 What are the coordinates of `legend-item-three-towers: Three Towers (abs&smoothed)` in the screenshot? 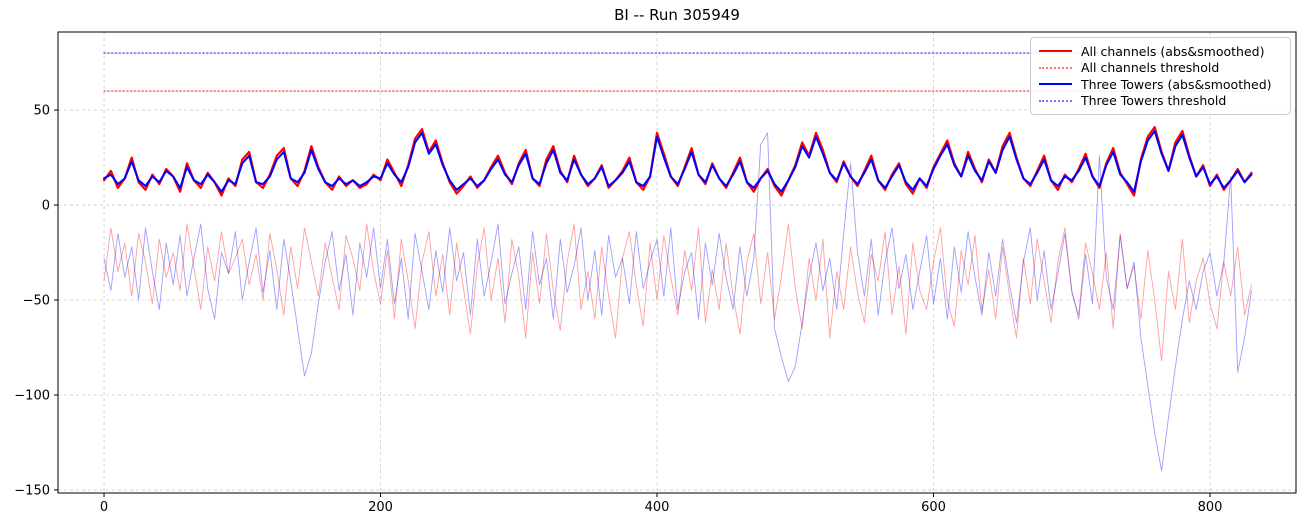 It's located at (1160, 84).